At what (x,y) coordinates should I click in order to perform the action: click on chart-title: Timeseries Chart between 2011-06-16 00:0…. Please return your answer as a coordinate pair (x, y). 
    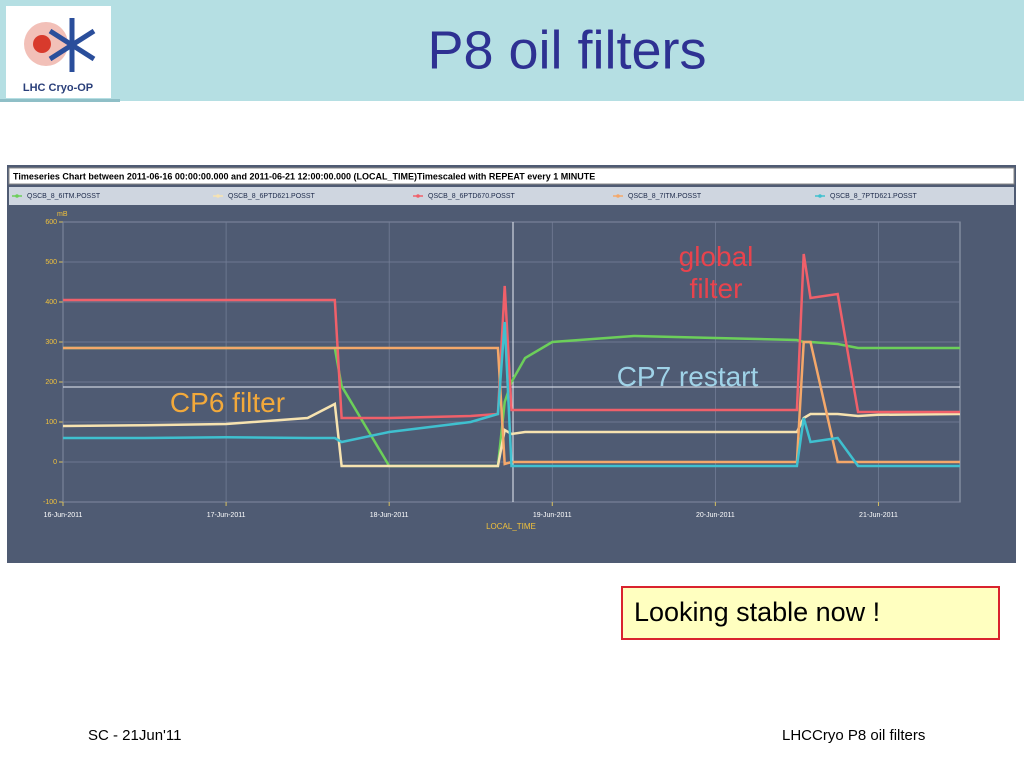
    Looking at the image, I should click on (304, 176).